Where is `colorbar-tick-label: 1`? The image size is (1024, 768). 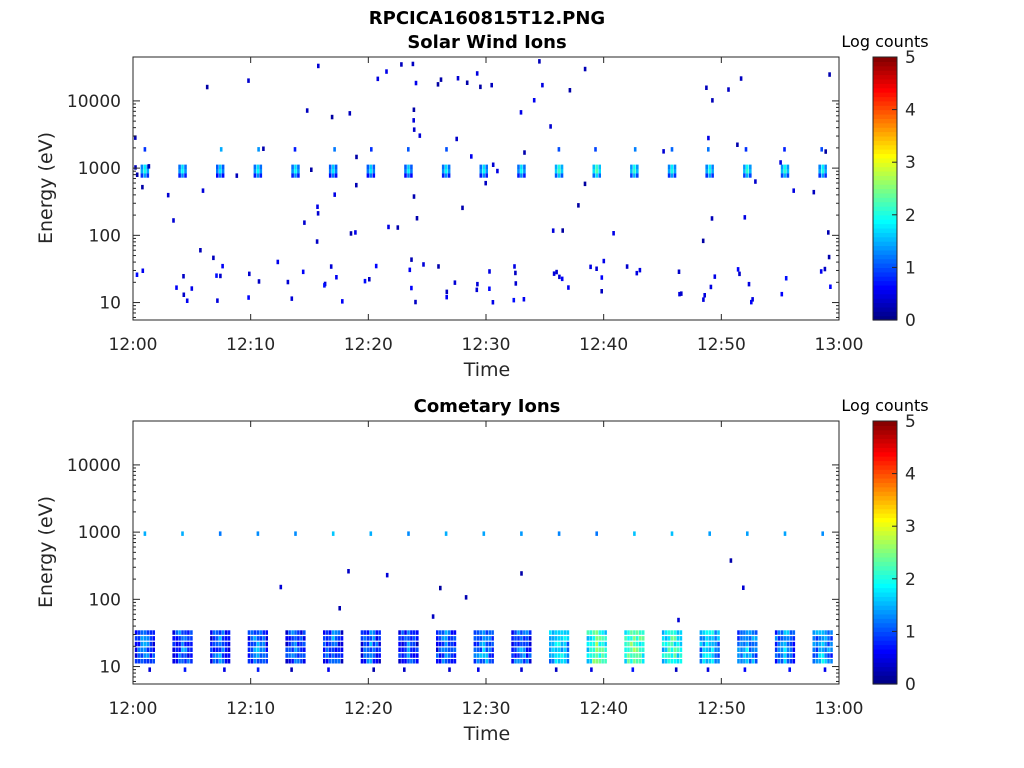 colorbar-tick-label: 1 is located at coordinates (910, 268).